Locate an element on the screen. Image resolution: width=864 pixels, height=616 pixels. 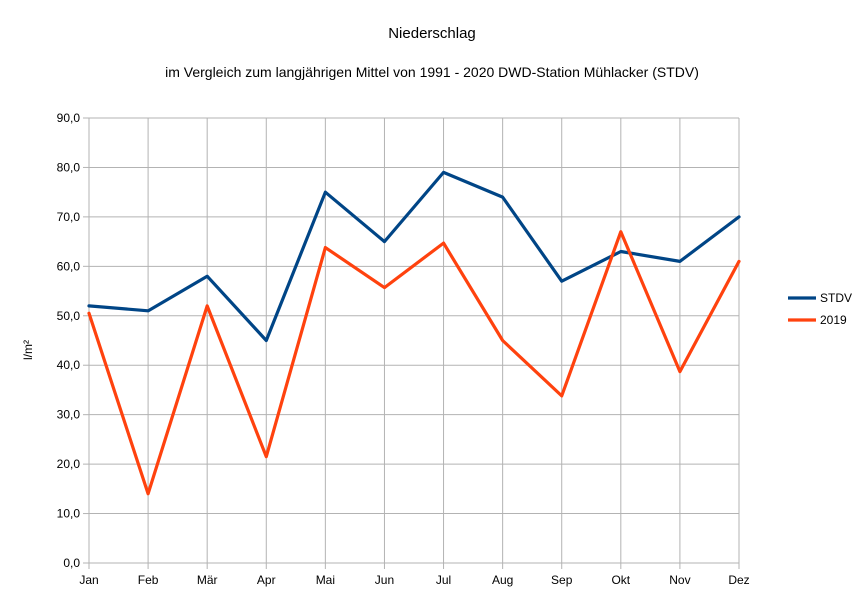
legend: STDV 2019 is located at coordinates (820, 309).